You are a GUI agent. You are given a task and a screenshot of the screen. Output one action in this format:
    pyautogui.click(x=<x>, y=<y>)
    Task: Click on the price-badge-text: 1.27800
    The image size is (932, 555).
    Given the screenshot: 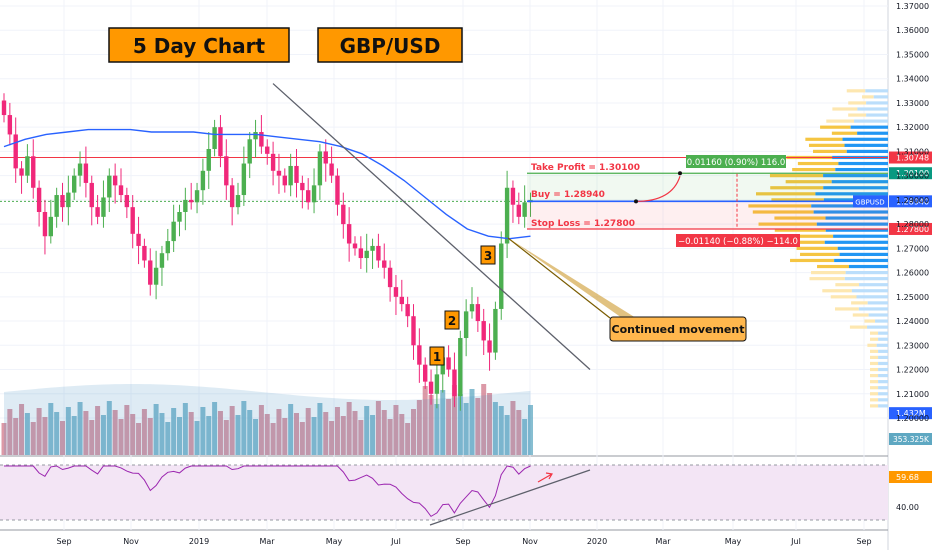 What is the action you would take?
    pyautogui.click(x=912, y=229)
    